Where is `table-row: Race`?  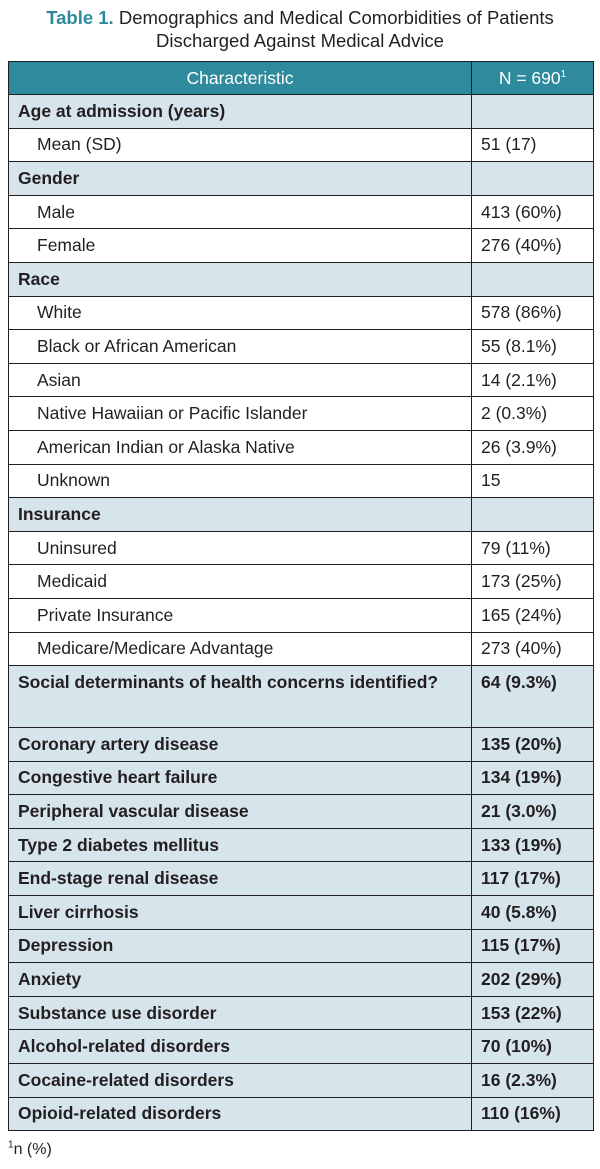
table-row: Race is located at coordinates (301, 279).